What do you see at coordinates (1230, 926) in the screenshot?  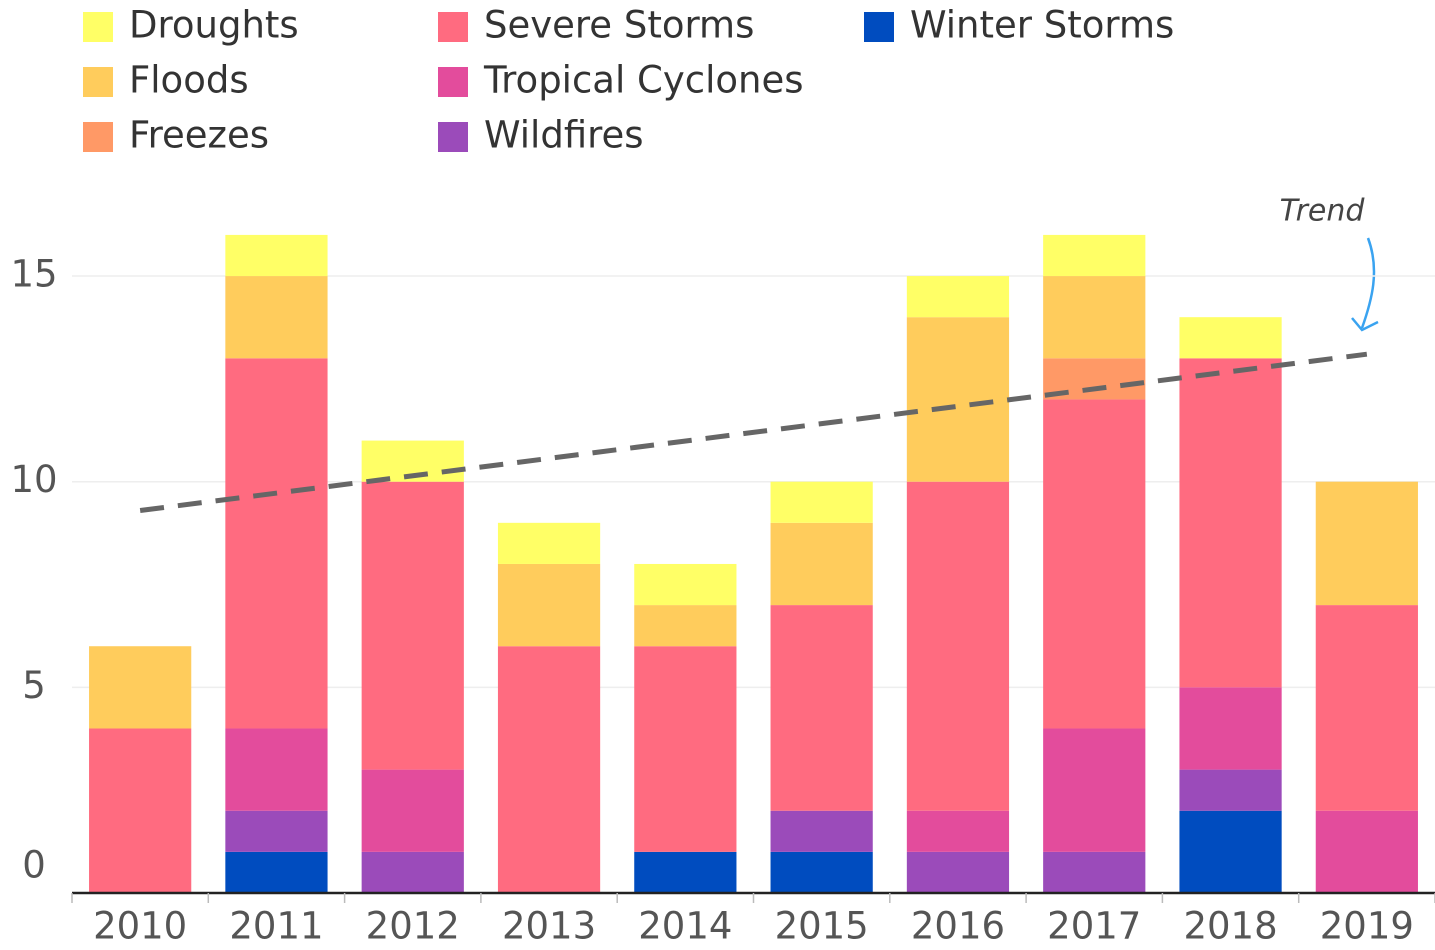 I see `x-tick-label: 2018` at bounding box center [1230, 926].